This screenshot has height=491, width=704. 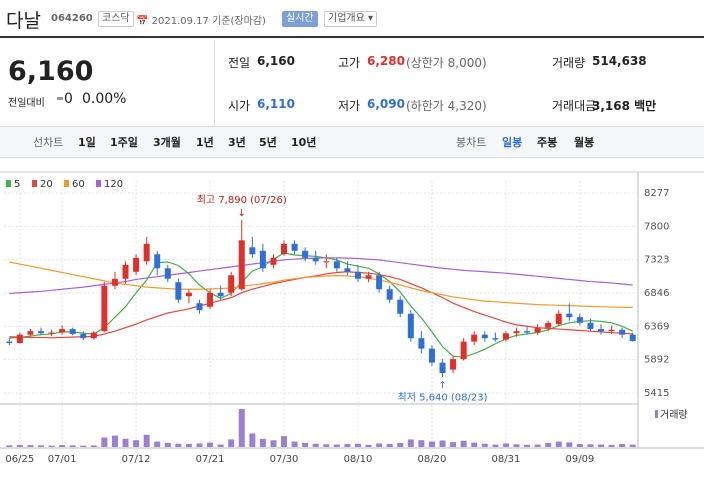 What do you see at coordinates (443, 397) in the screenshot?
I see `low-label: 최저 5,640 (08/23)` at bounding box center [443, 397].